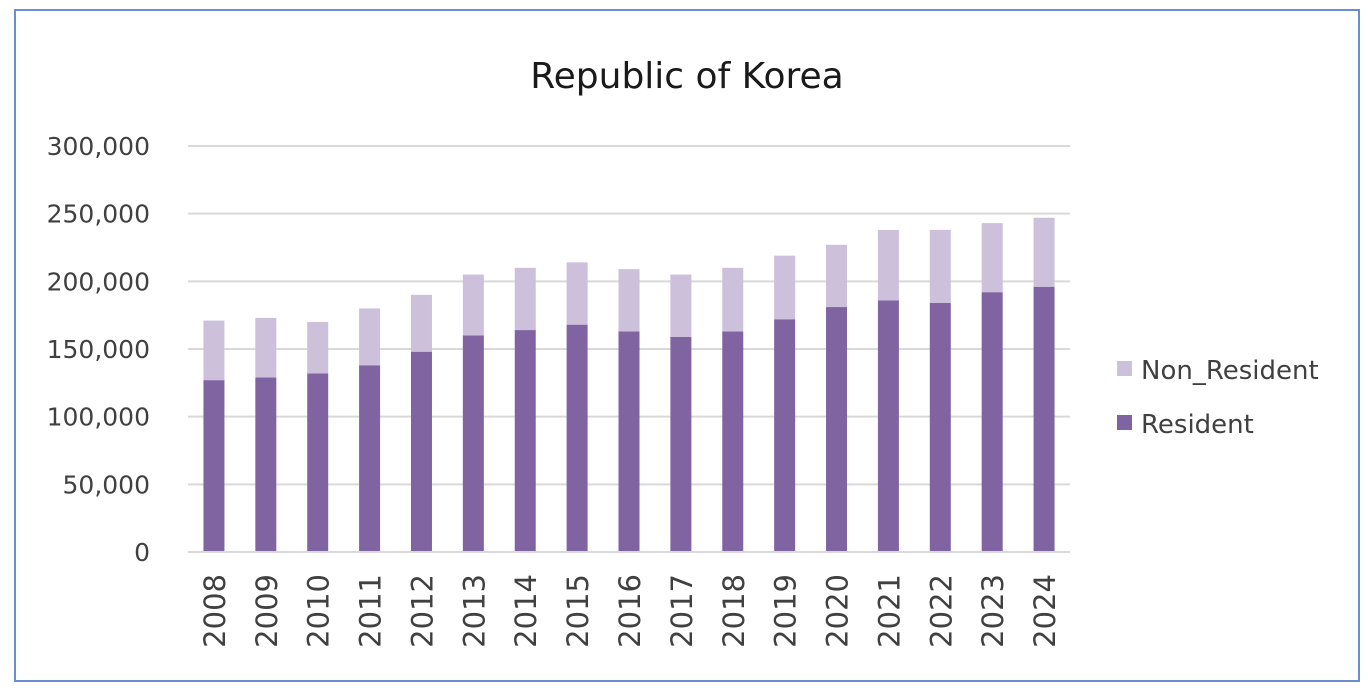  What do you see at coordinates (681, 305) in the screenshot?
I see `bar-non-resident-2017` at bounding box center [681, 305].